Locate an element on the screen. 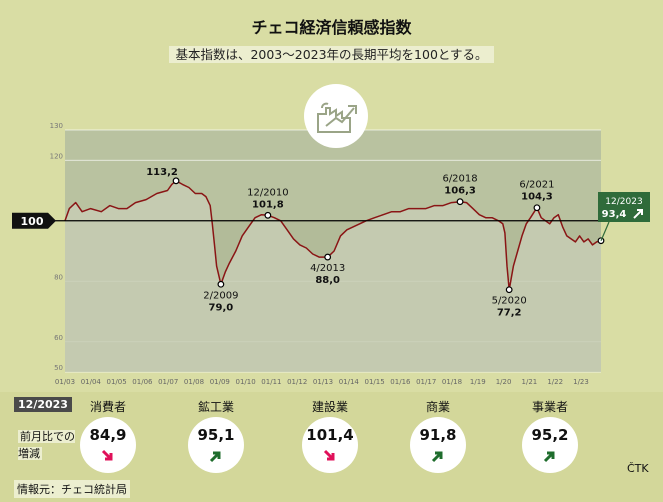 Image resolution: width=663 pixels, height=502 pixels. construction-value: 101,4 is located at coordinates (330, 435).